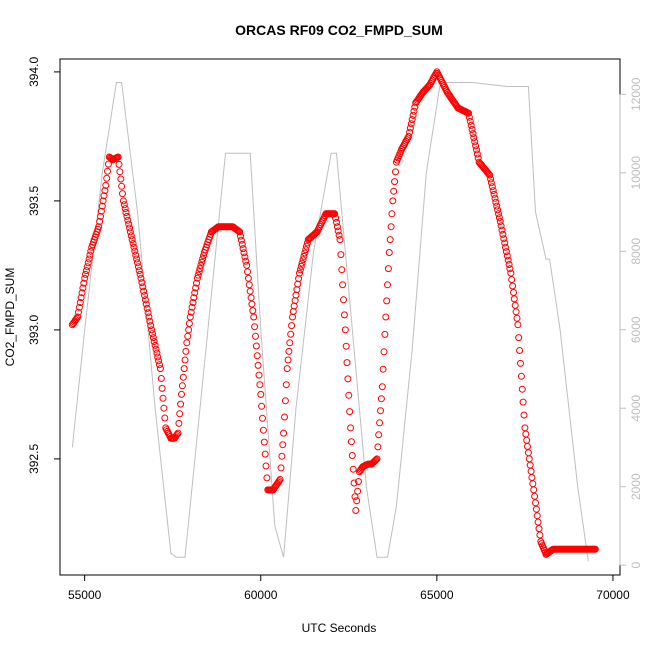 This screenshot has height=650, width=650. Describe the element at coordinates (636, 408) in the screenshot. I see `y2-tick-label: 4000` at that location.